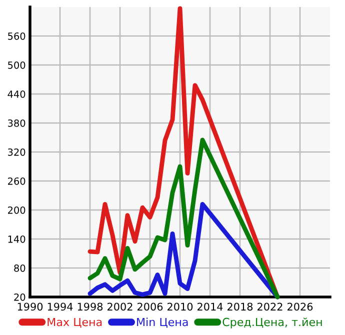 The height and width of the screenshot is (335, 345). What do you see at coordinates (90, 306) in the screenshot?
I see `x-tick-label: 1998` at bounding box center [90, 306].